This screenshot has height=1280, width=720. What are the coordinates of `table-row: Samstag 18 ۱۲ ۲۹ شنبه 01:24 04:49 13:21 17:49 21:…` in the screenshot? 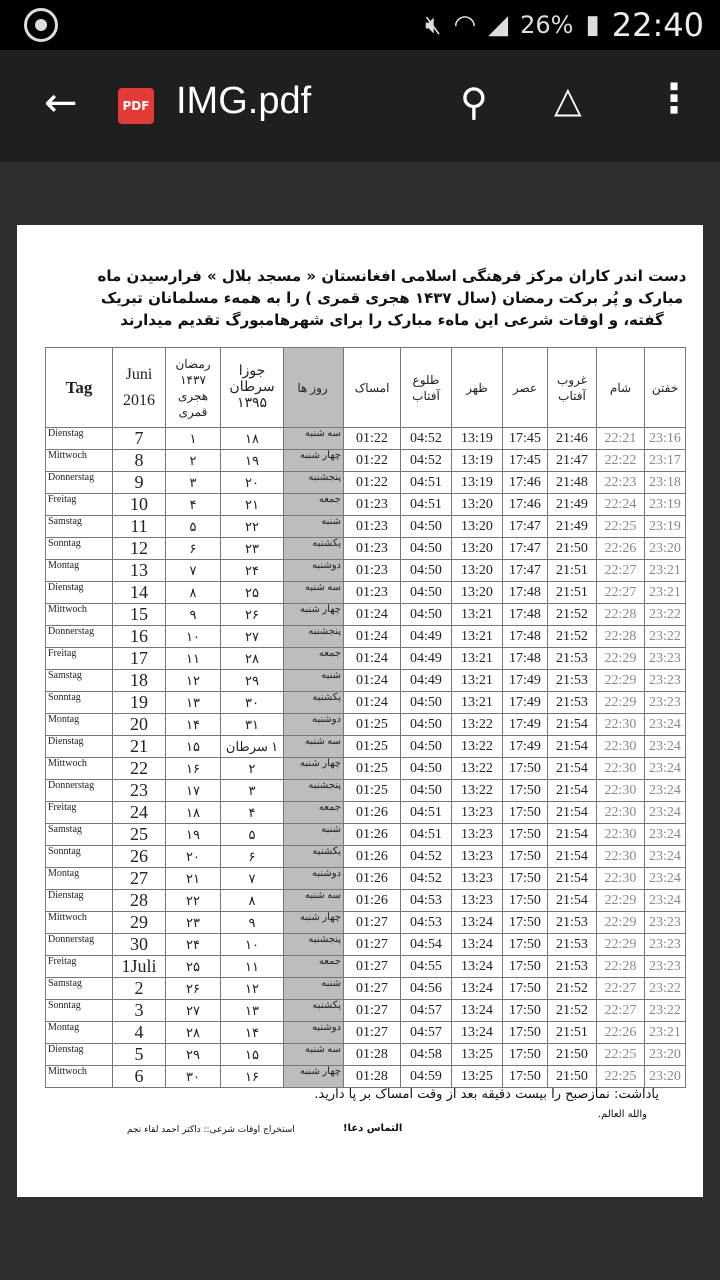 It's located at (365, 680).